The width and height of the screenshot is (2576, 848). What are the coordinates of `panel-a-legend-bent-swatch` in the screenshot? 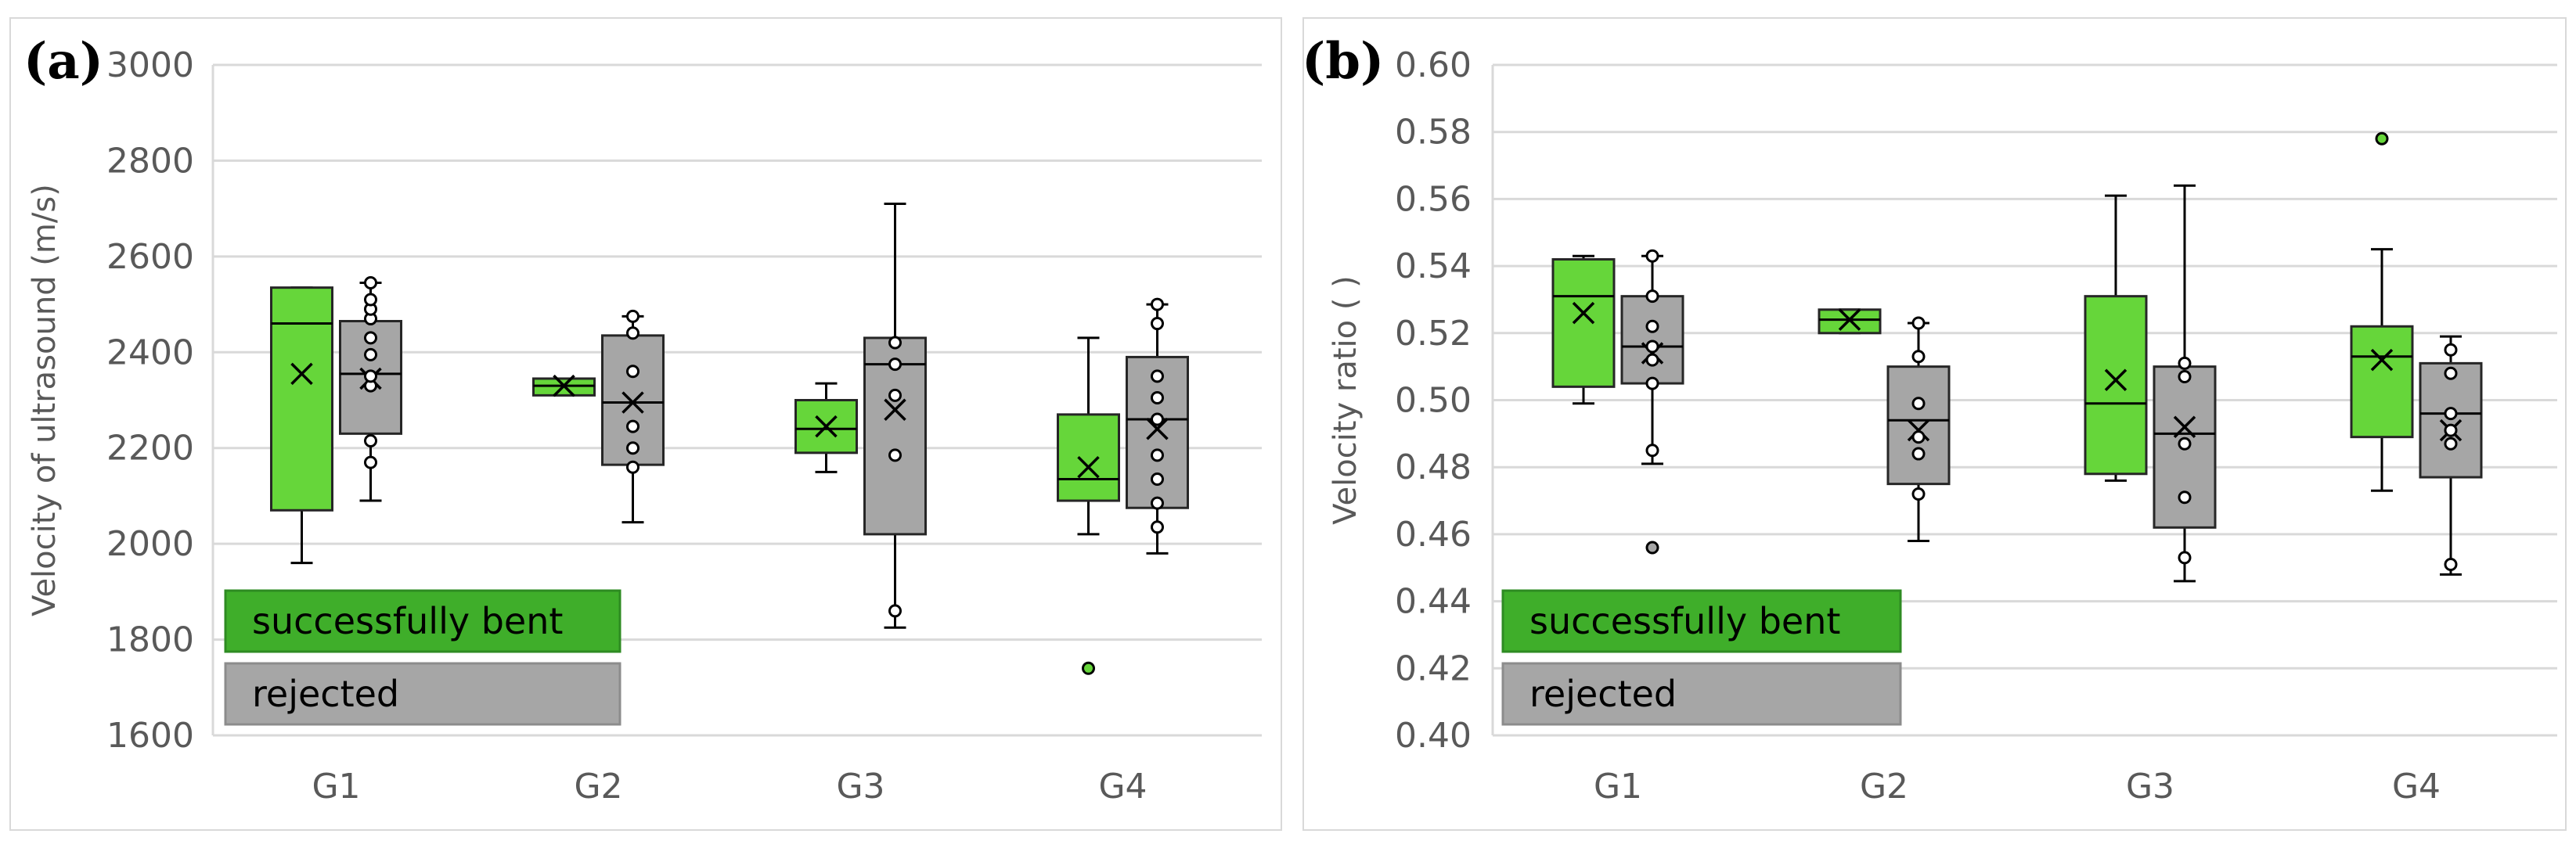 It's located at (422, 621).